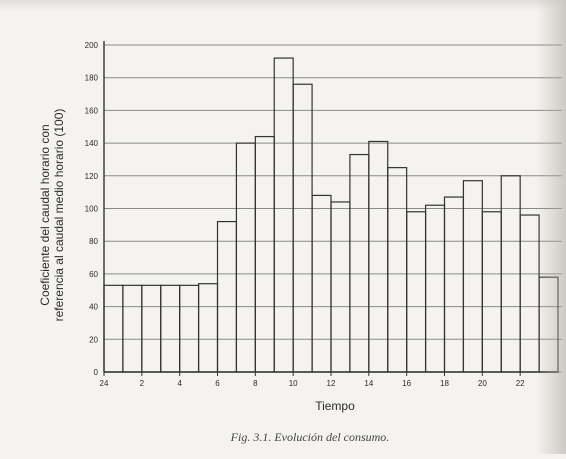  What do you see at coordinates (313, 383) in the screenshot?
I see `x-tick-labels: 24 2 4 6 8 10 12 14 16 18 20 22` at bounding box center [313, 383].